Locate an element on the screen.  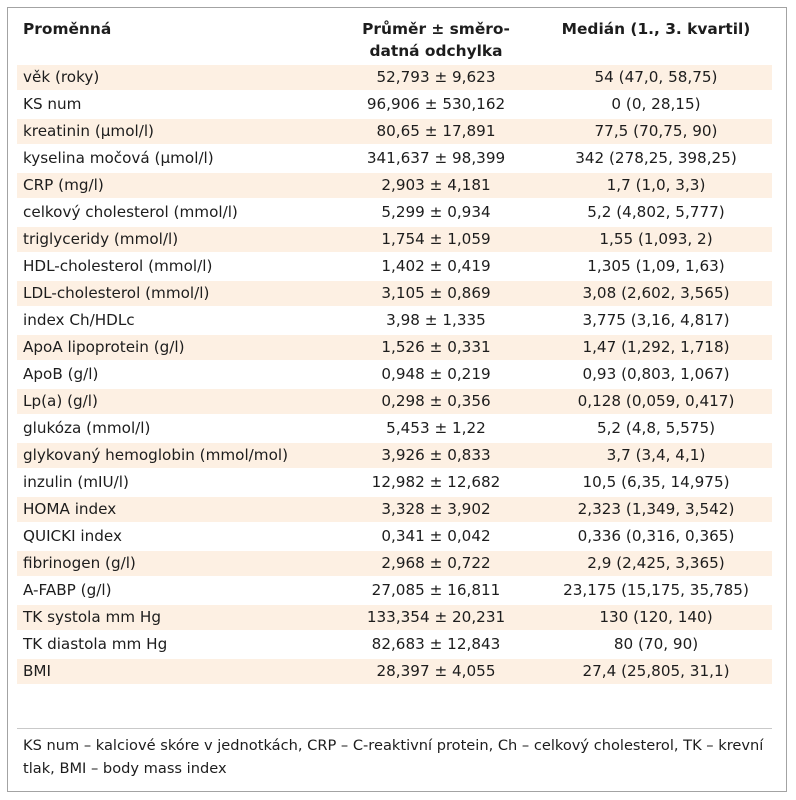
header-median-quartiles: Medián (1., 3. kvartil) is located at coordinates (656, 29).